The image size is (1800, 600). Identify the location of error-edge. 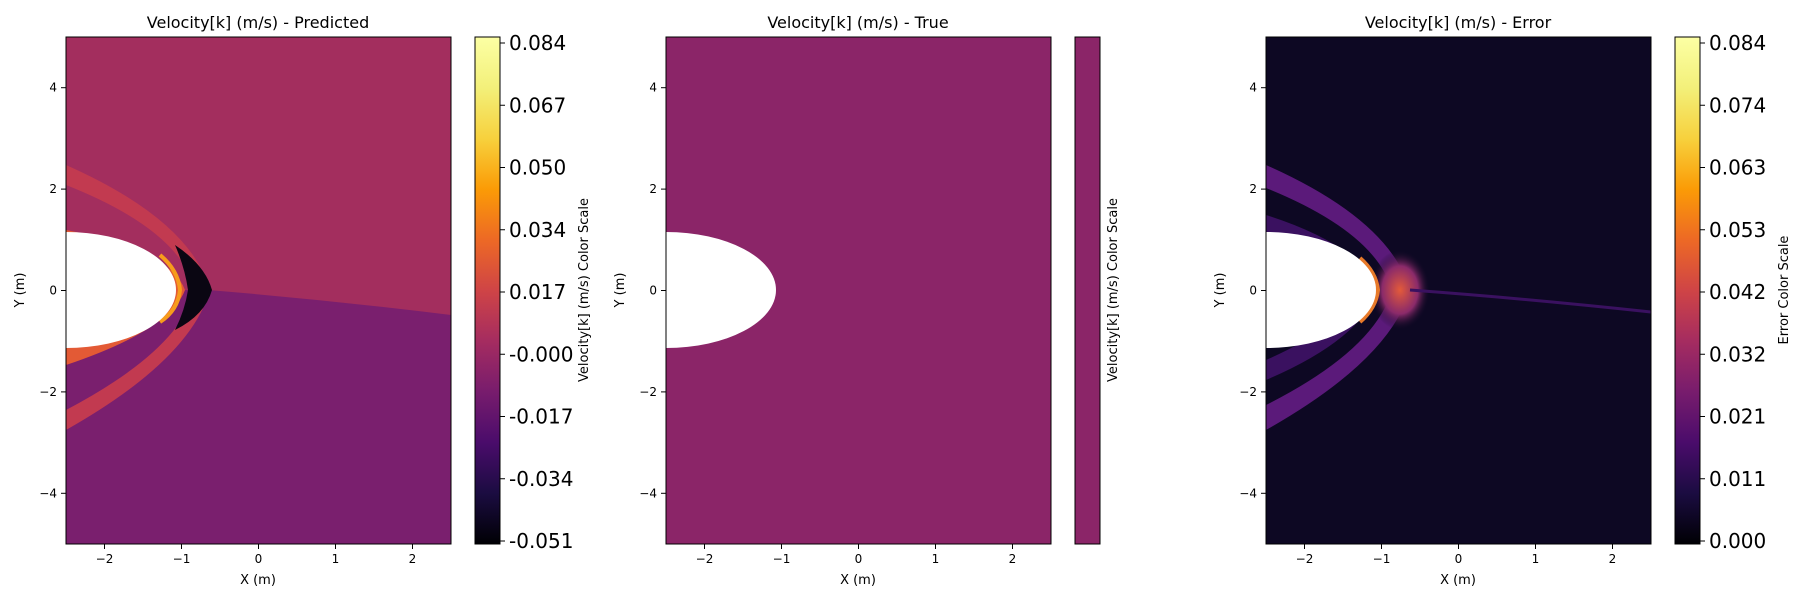
(1369, 290).